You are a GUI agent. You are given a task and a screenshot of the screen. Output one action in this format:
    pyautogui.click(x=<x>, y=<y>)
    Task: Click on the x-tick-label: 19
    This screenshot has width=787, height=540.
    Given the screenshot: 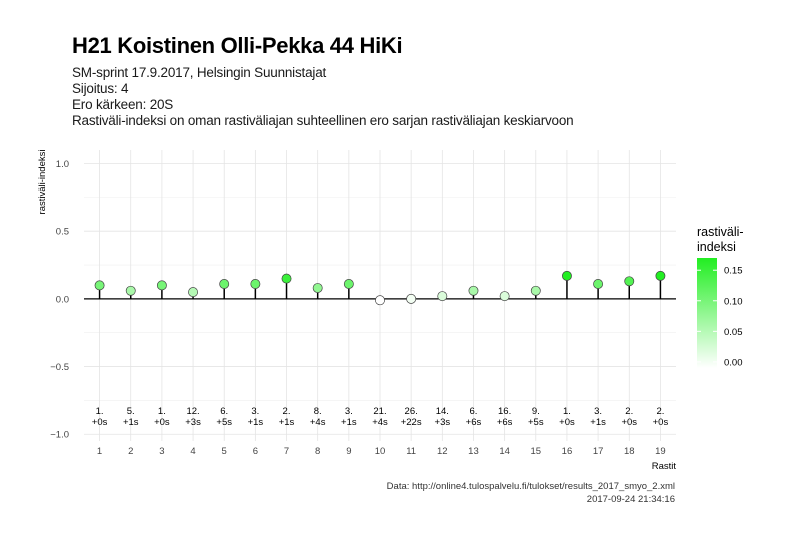 What is the action you would take?
    pyautogui.click(x=660, y=451)
    